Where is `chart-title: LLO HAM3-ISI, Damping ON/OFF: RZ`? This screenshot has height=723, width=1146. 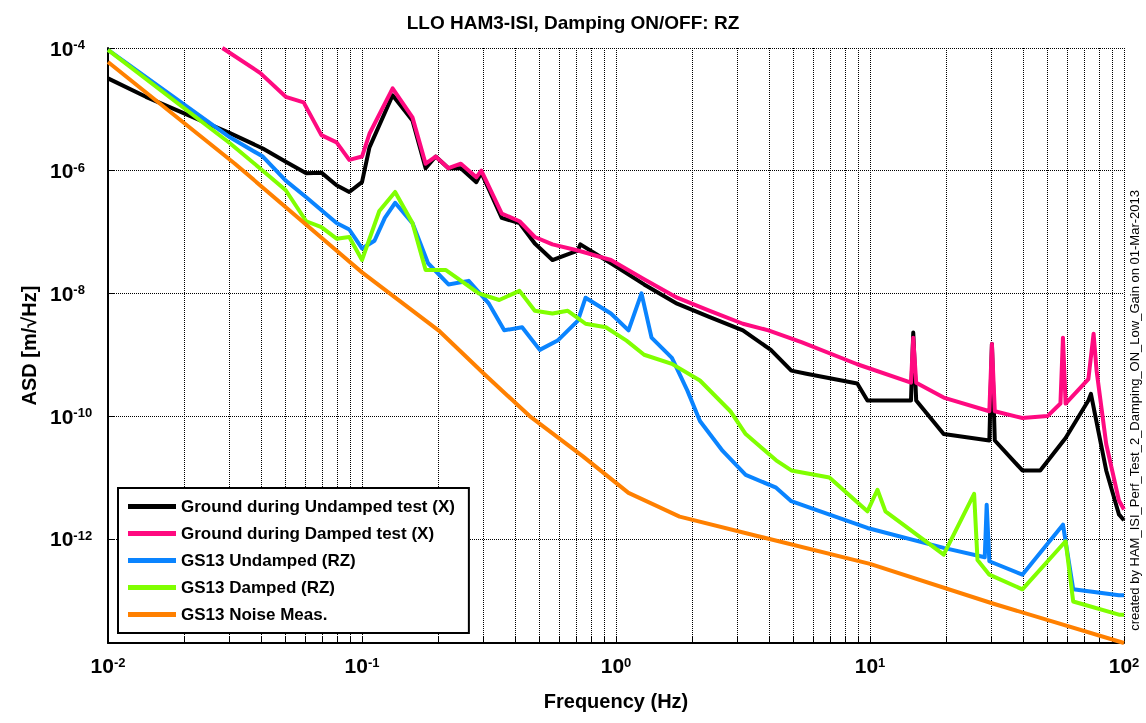 chart-title: LLO HAM3-ISI, Damping ON/OFF: RZ is located at coordinates (573, 22).